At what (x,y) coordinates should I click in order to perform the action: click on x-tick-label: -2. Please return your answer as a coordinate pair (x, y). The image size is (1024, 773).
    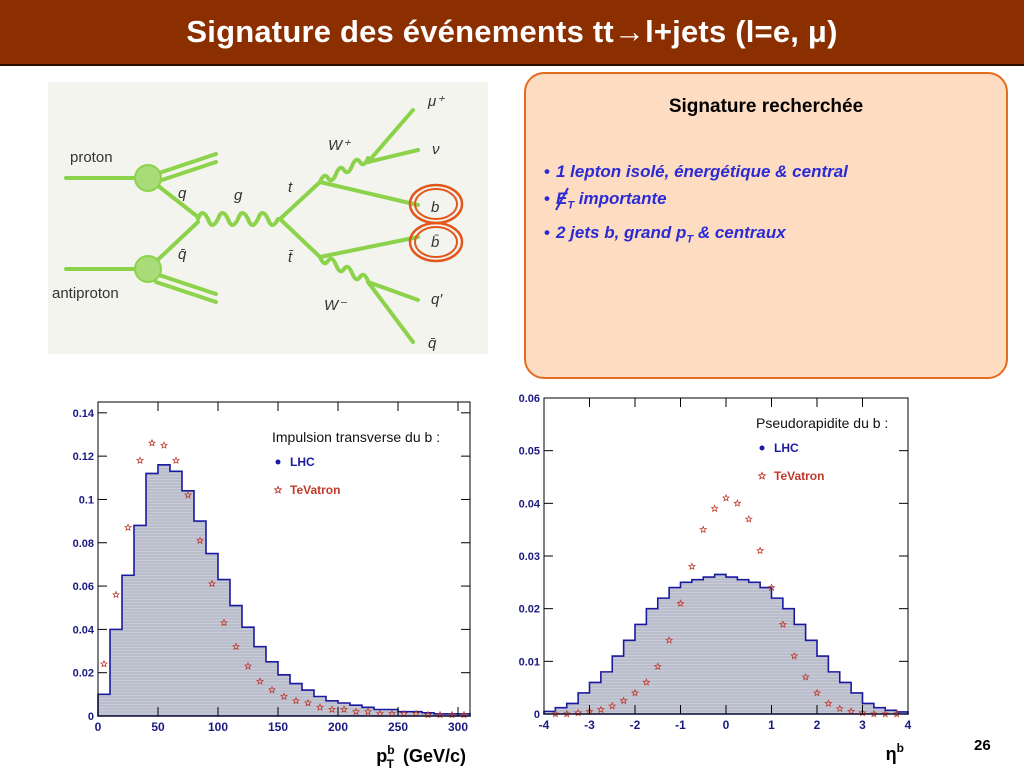
    Looking at the image, I should click on (635, 725).